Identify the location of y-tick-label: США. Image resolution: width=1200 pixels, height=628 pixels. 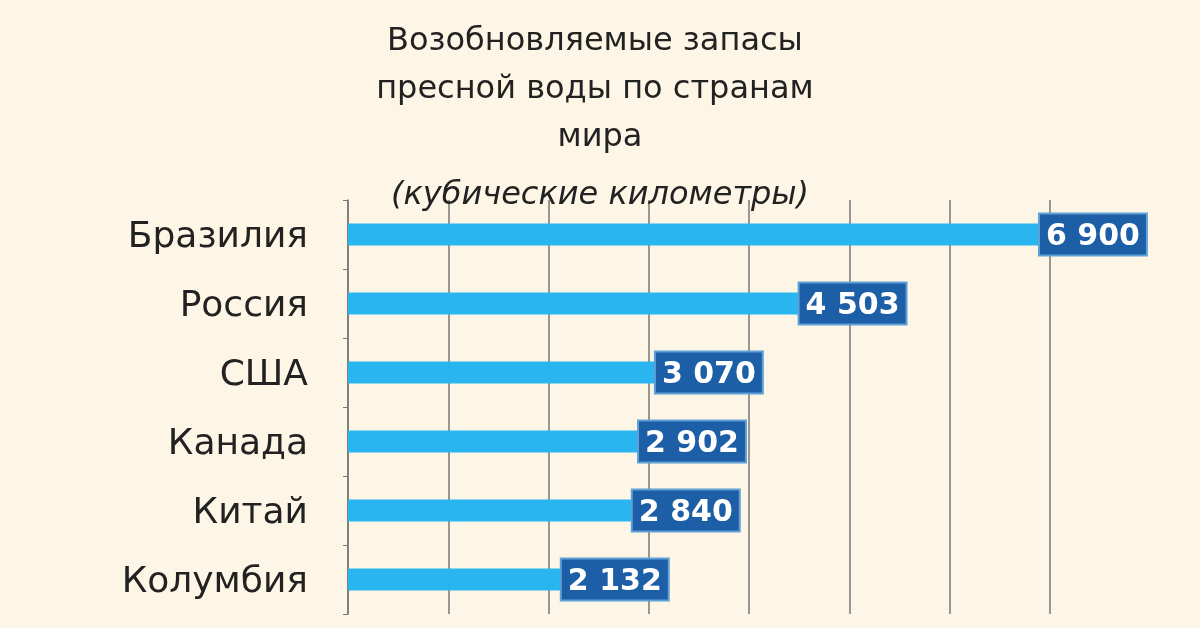
(264, 372).